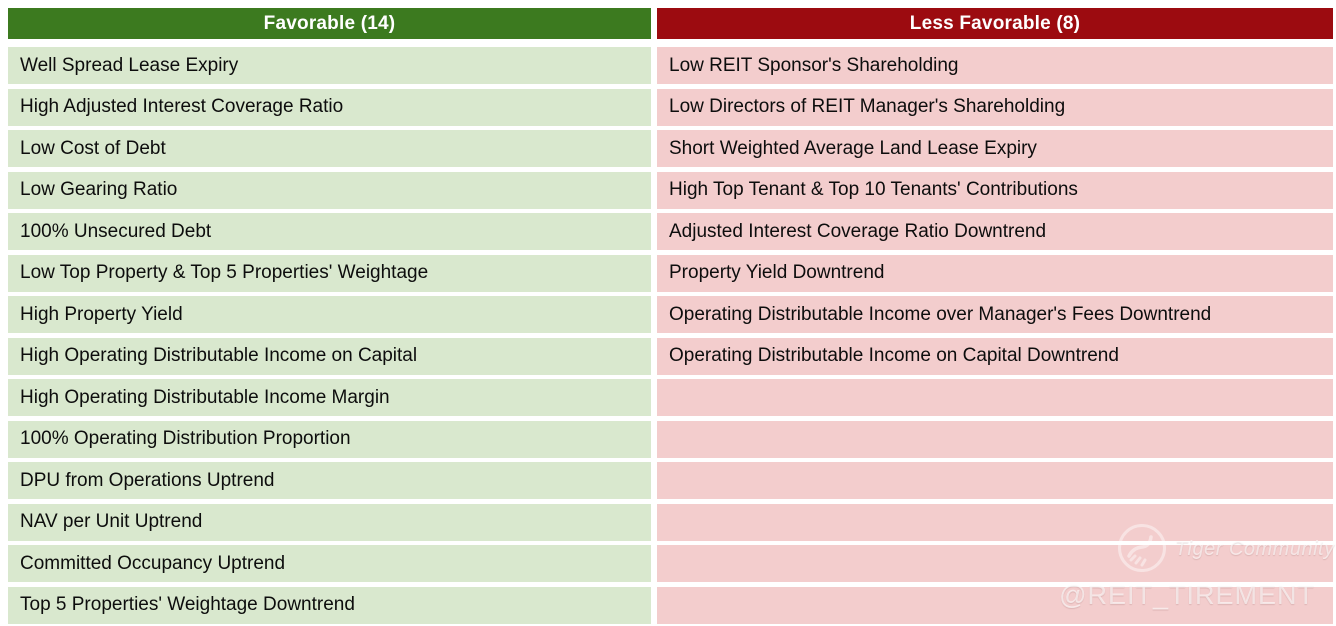  What do you see at coordinates (329, 23) in the screenshot?
I see `favorable-header: Favorable (14)` at bounding box center [329, 23].